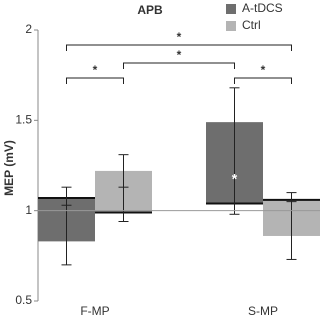 The width and height of the screenshot is (320, 320). Describe the element at coordinates (9, 168) in the screenshot. I see `y-axis-label: MEP (mV)` at that location.